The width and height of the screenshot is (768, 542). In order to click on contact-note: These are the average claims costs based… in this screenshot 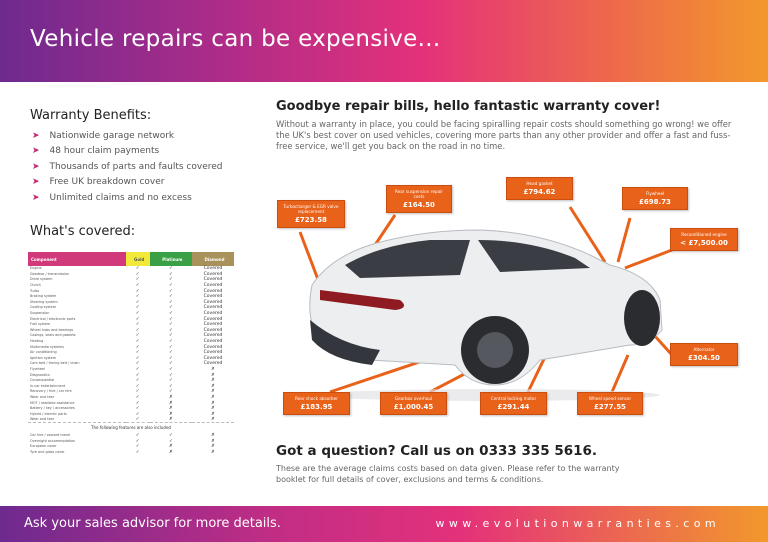, I will do `click(448, 474)`.